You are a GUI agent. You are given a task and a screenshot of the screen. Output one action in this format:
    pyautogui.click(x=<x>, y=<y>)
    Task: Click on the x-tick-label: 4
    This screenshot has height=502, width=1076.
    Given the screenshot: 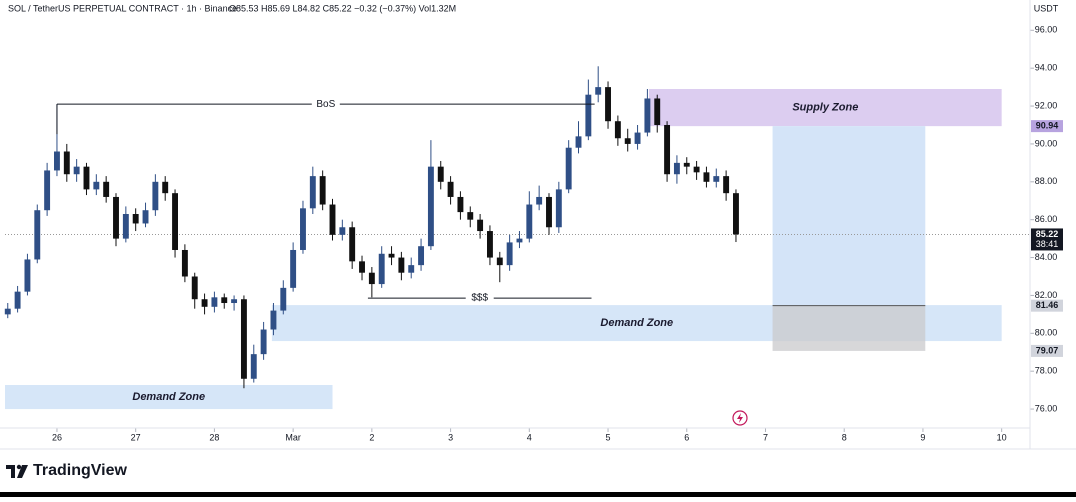 What is the action you would take?
    pyautogui.click(x=529, y=437)
    